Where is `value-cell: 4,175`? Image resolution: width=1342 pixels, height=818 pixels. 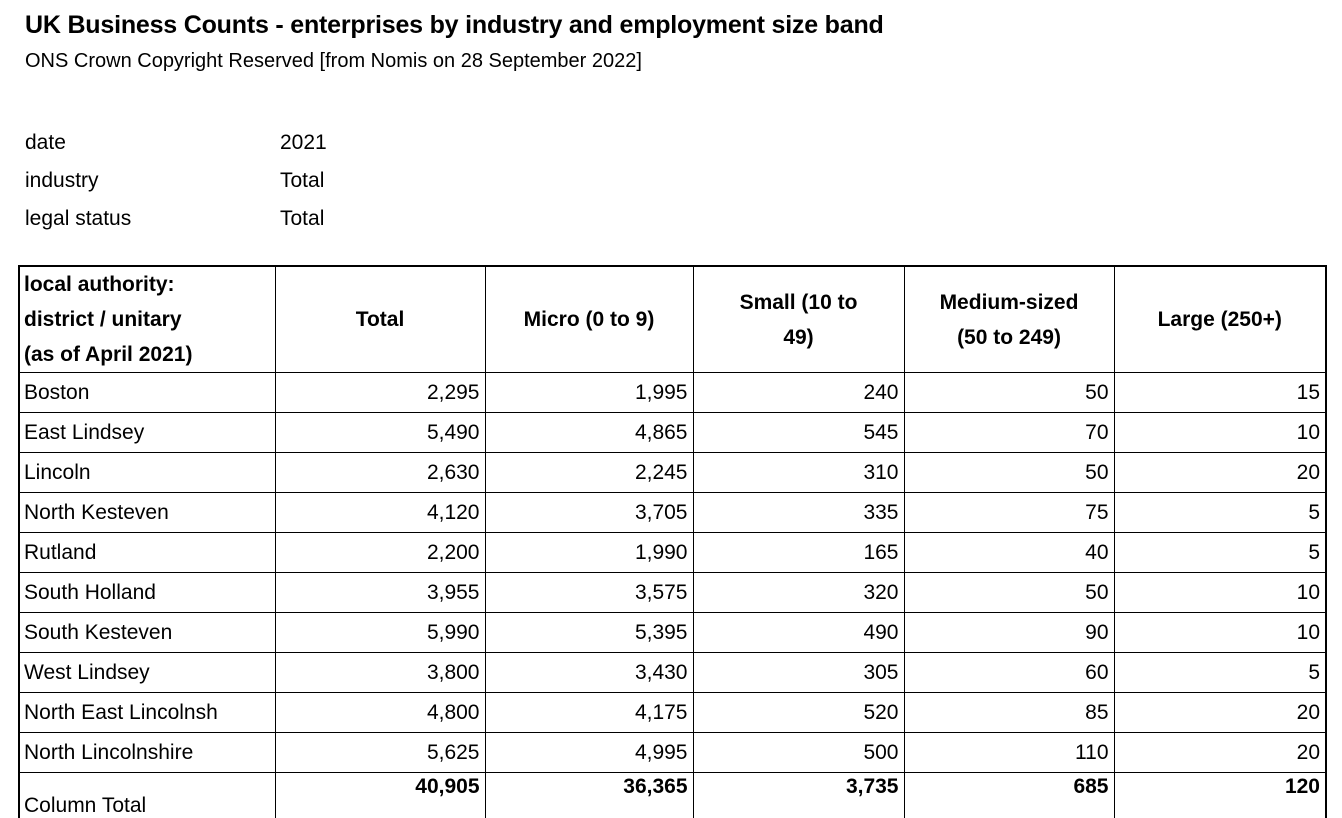 value-cell: 4,175 is located at coordinates (589, 712).